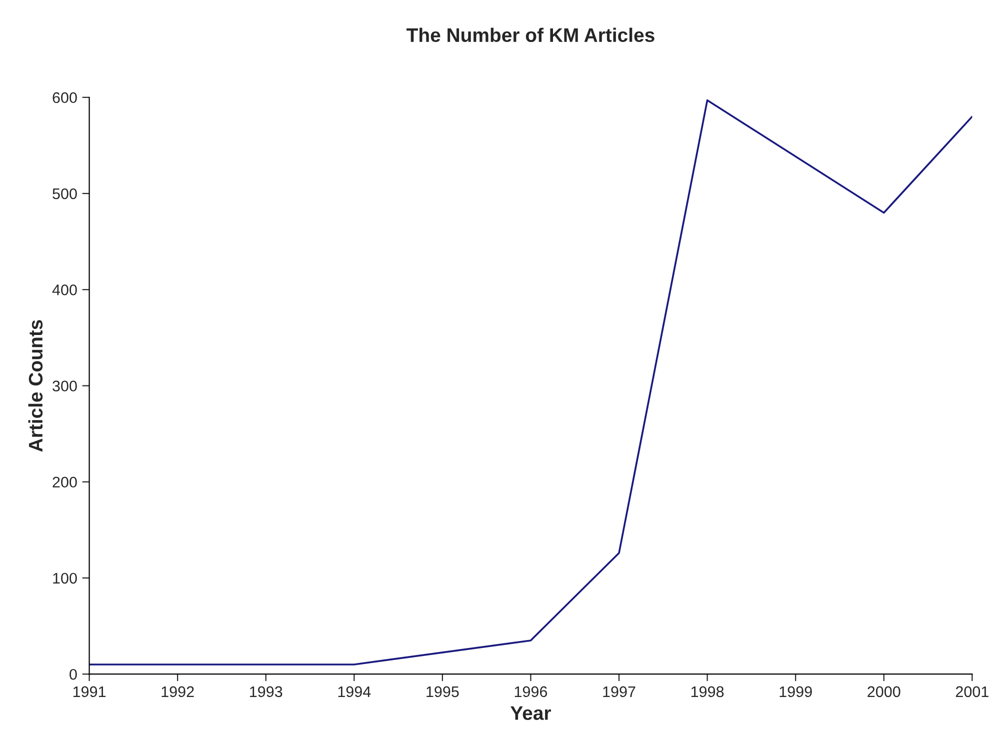 The image size is (992, 749). I want to click on y-tick-label: 0, so click(73, 674).